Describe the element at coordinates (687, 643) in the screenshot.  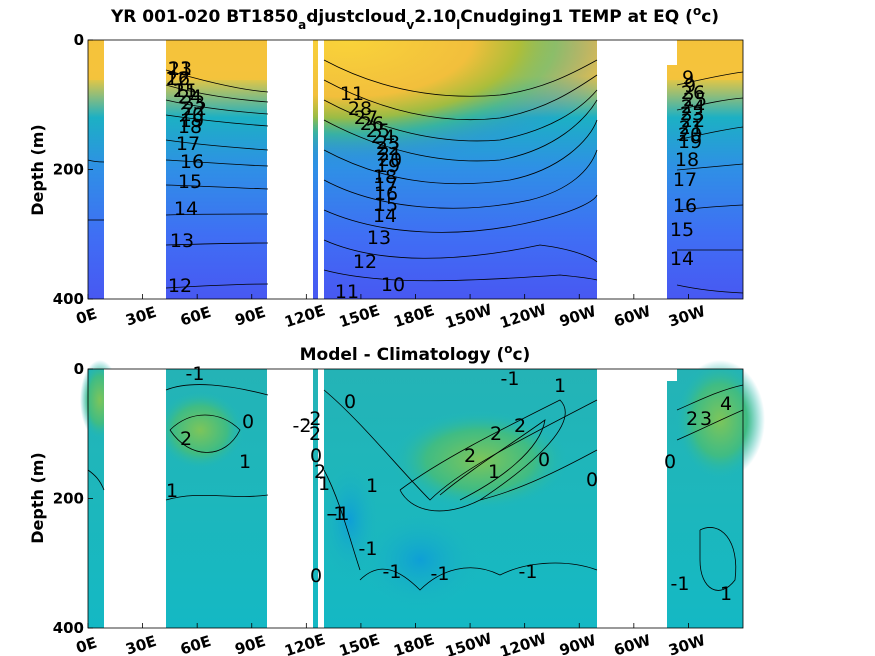
I see `x-tick-label: 30W` at that location.